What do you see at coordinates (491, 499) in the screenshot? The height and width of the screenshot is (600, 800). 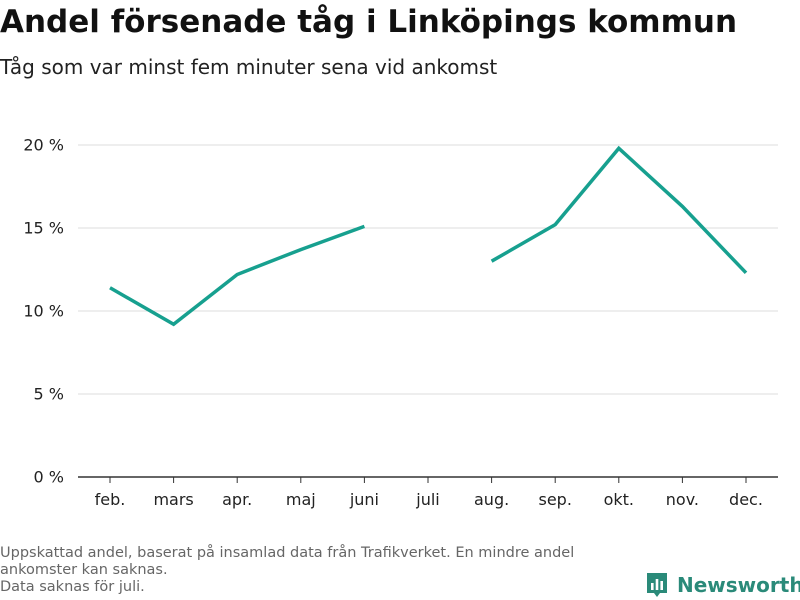 I see `x-tick-label: aug.` at bounding box center [491, 499].